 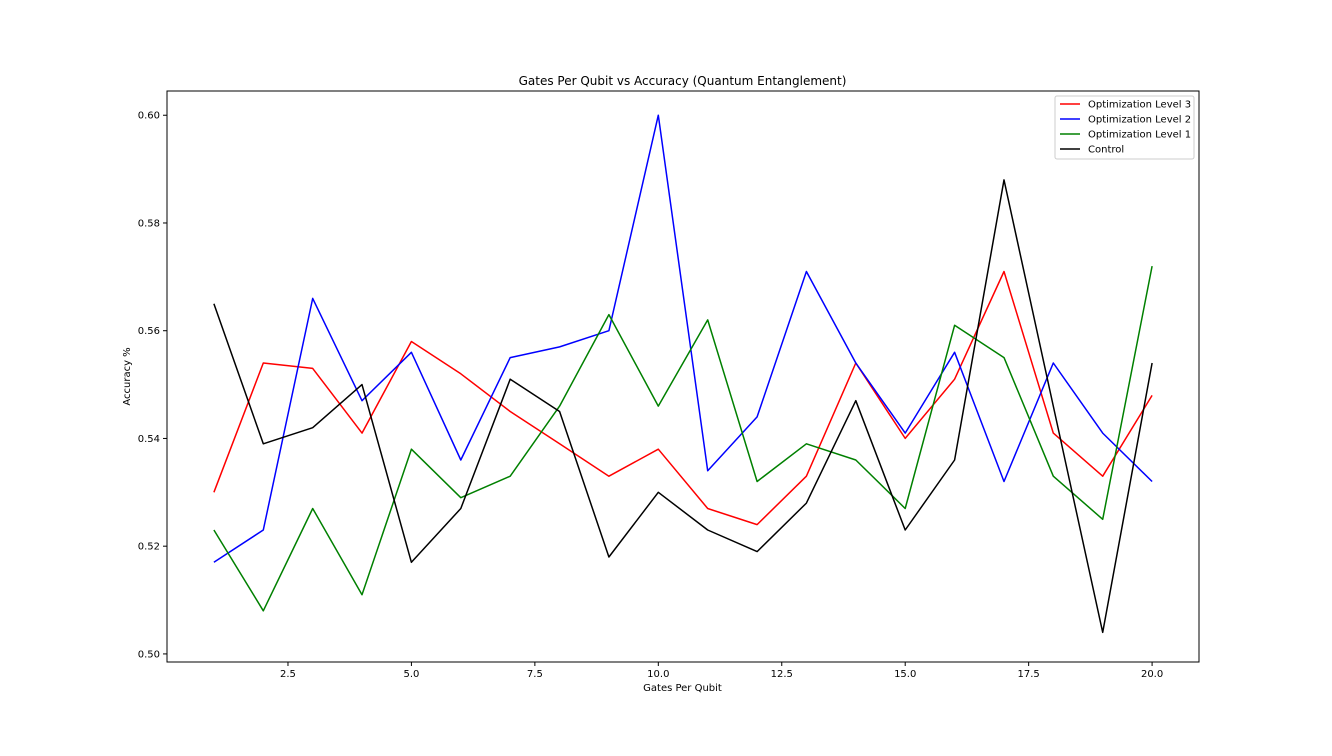 I want to click on y-tick-label: 0.50, so click(x=149, y=654).